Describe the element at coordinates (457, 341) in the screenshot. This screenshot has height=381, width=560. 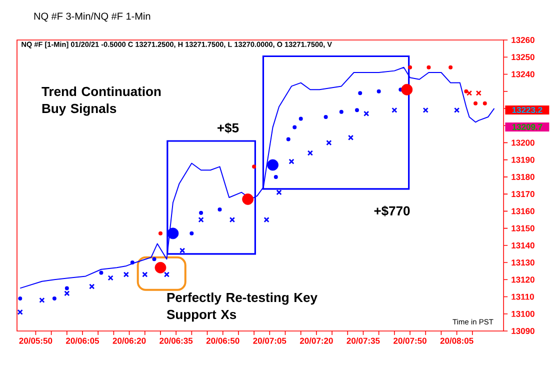
I see `x-tick-label: 20/08:05` at that location.